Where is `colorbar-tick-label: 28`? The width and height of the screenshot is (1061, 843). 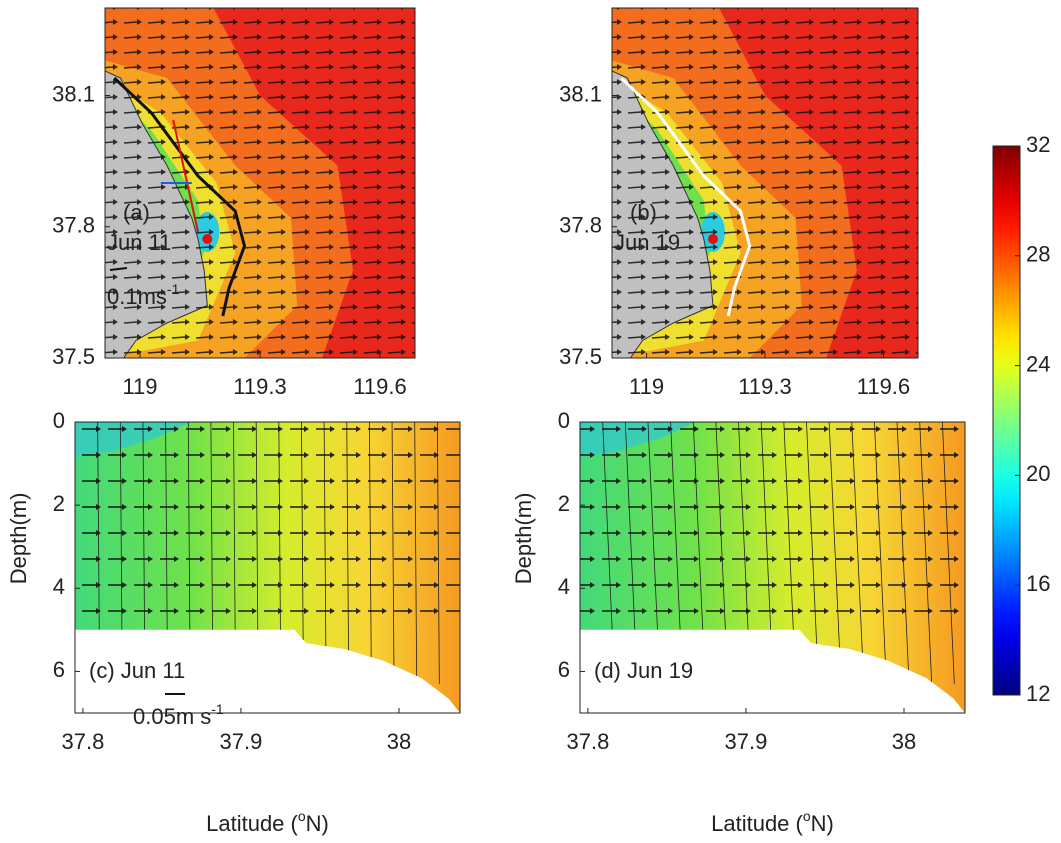 colorbar-tick-label: 28 is located at coordinates (1038, 254).